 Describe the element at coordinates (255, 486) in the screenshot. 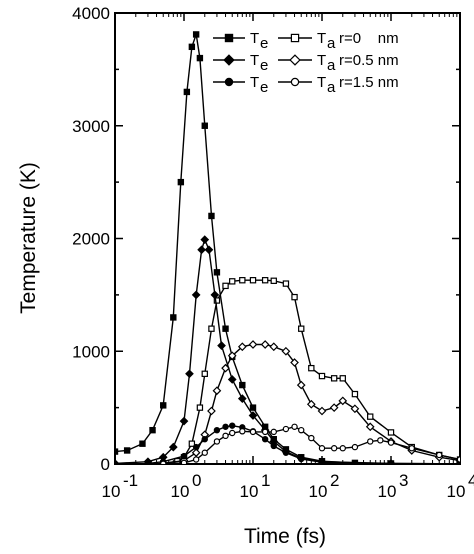

I see `x-tick-label: 10¹` at that location.